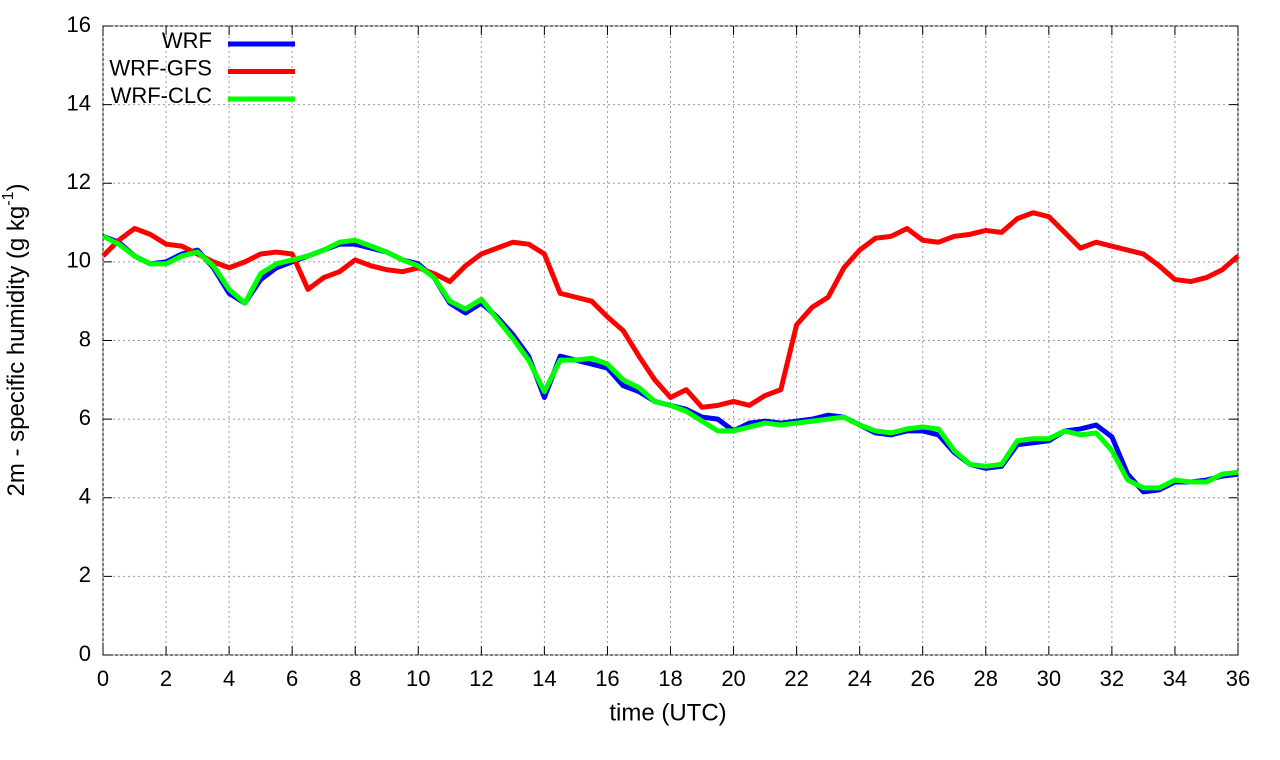 The image size is (1280, 760). What do you see at coordinates (986, 678) in the screenshot?
I see `x-tick-label: 28` at bounding box center [986, 678].